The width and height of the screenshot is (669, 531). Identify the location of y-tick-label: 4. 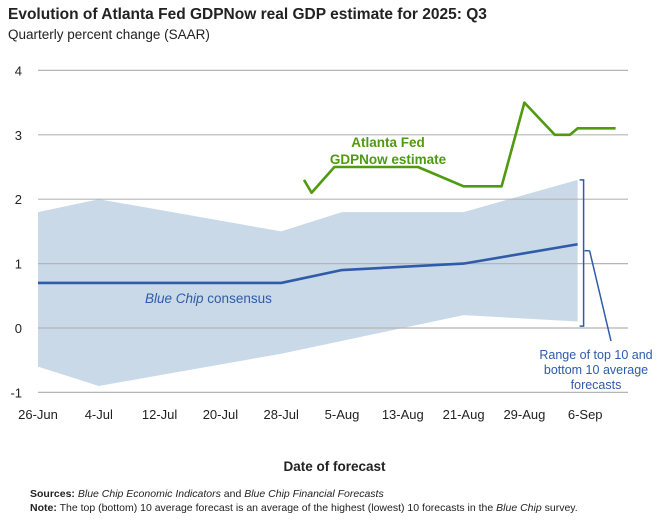
(18, 70).